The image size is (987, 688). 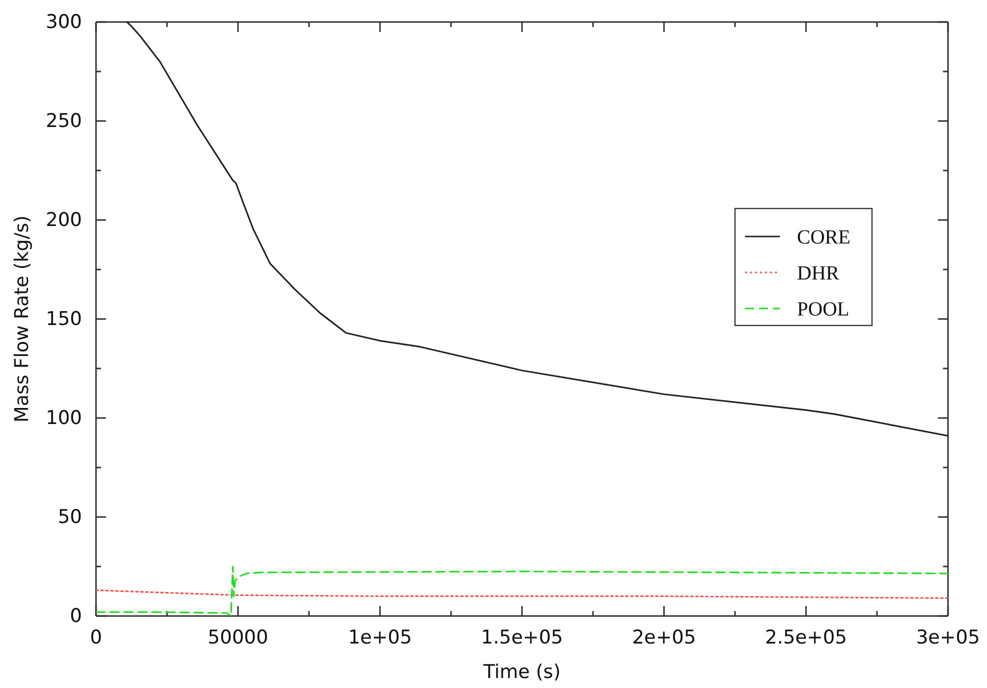 I want to click on x-tick-label: 1.5e+05, so click(x=522, y=637).